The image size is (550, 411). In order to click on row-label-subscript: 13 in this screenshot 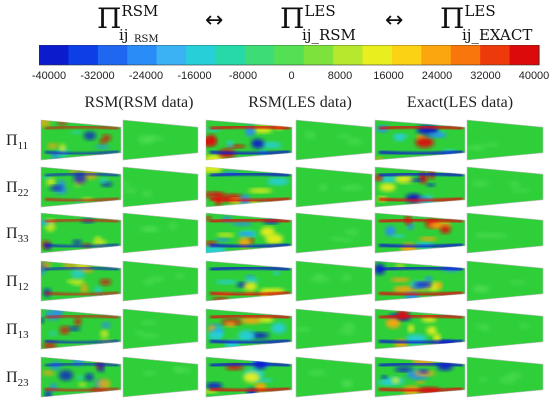, I will do `click(23, 335)`.